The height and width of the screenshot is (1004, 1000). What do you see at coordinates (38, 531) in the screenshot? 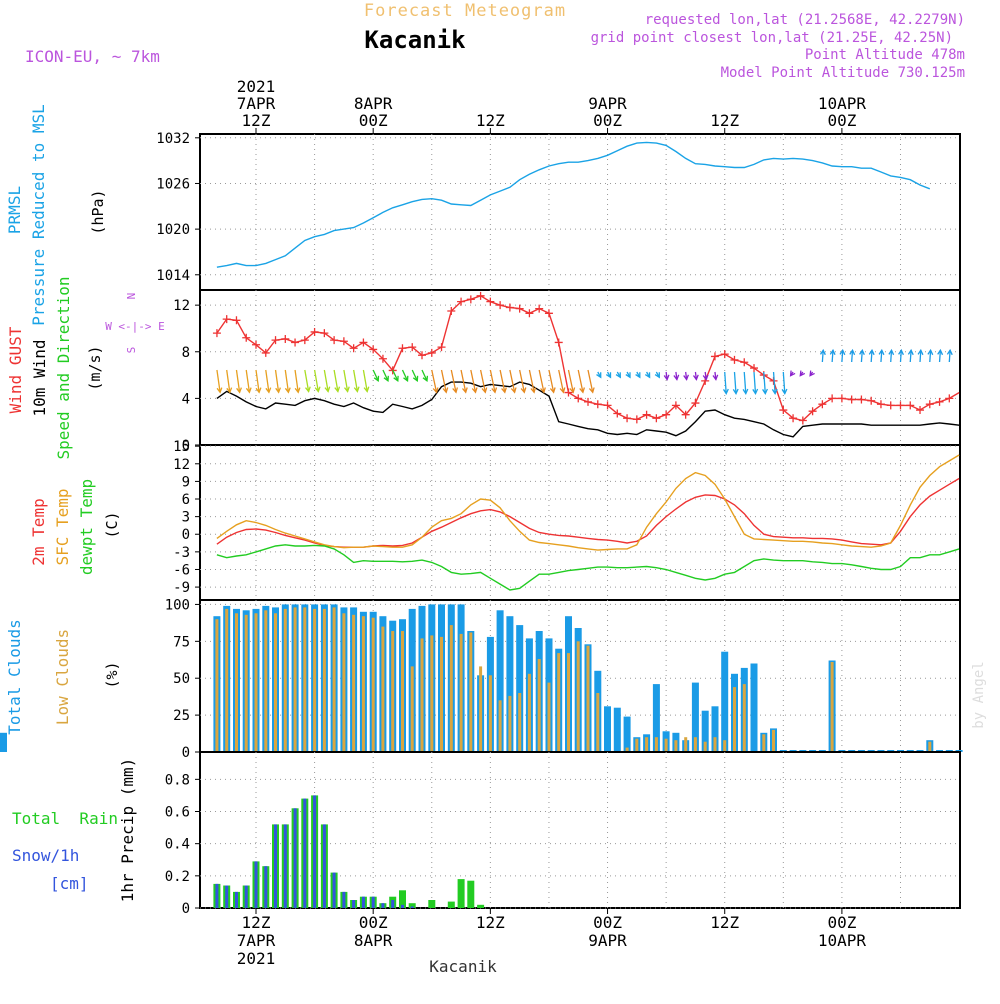
I see `t2m-label: 2m Temp` at bounding box center [38, 531].